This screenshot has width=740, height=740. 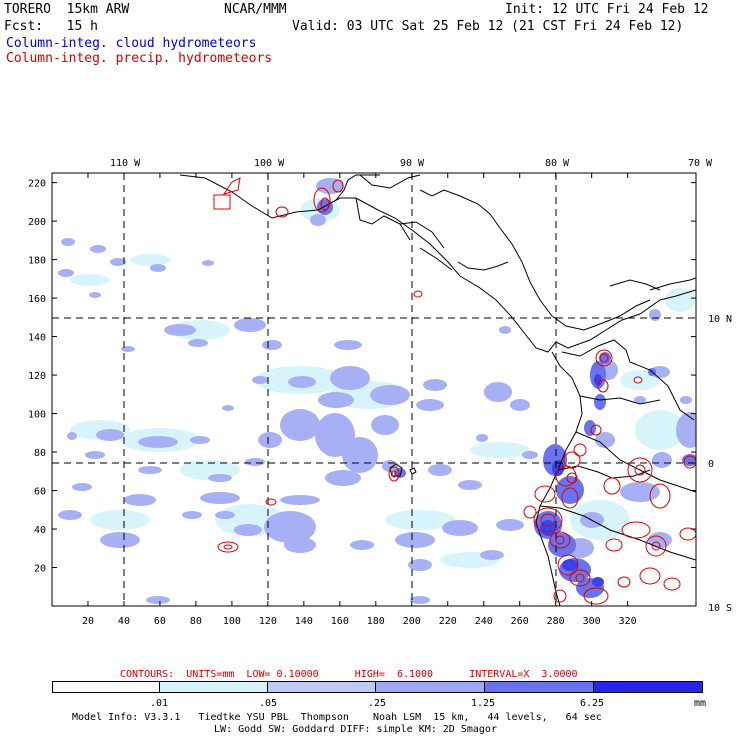 What do you see at coordinates (255, 9) in the screenshot?
I see `center-label: NCAR/MMM` at bounding box center [255, 9].